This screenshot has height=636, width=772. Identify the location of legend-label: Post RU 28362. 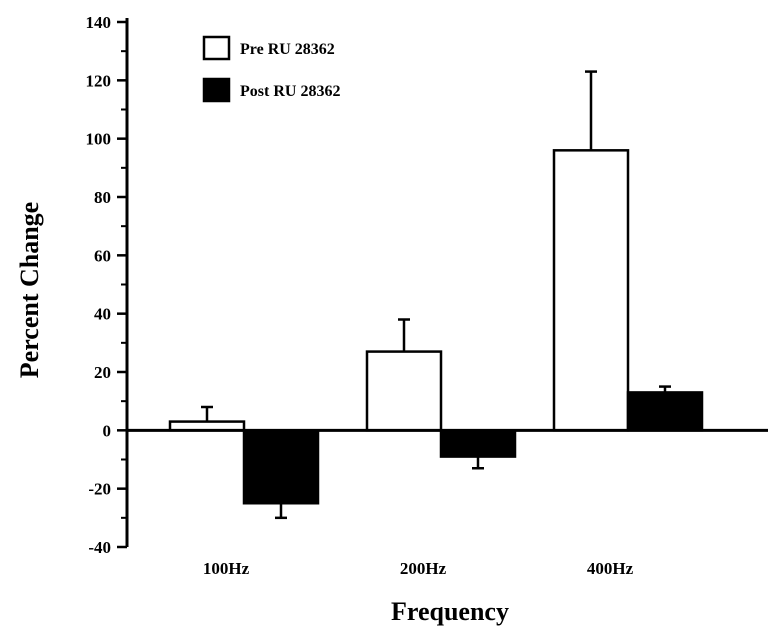
(290, 91).